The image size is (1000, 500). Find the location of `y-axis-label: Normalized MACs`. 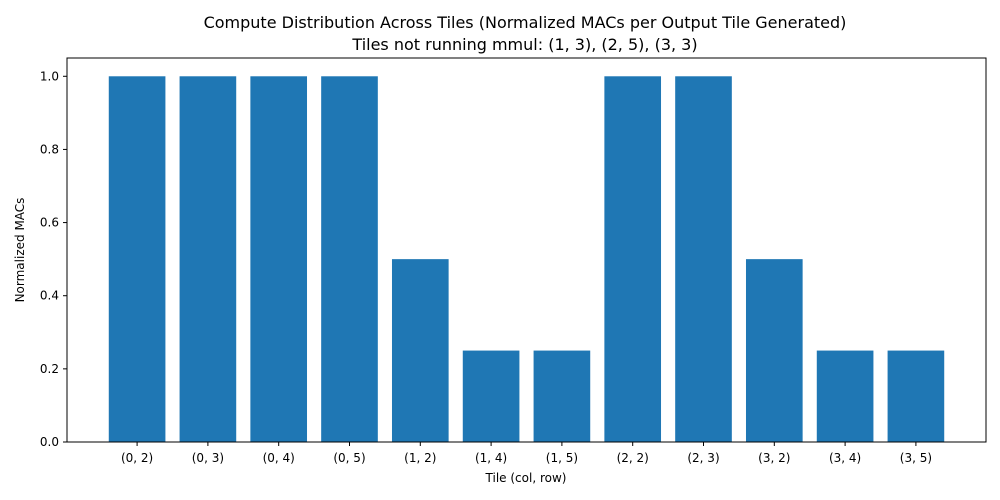

y-axis-label: Normalized MACs is located at coordinates (20, 250).